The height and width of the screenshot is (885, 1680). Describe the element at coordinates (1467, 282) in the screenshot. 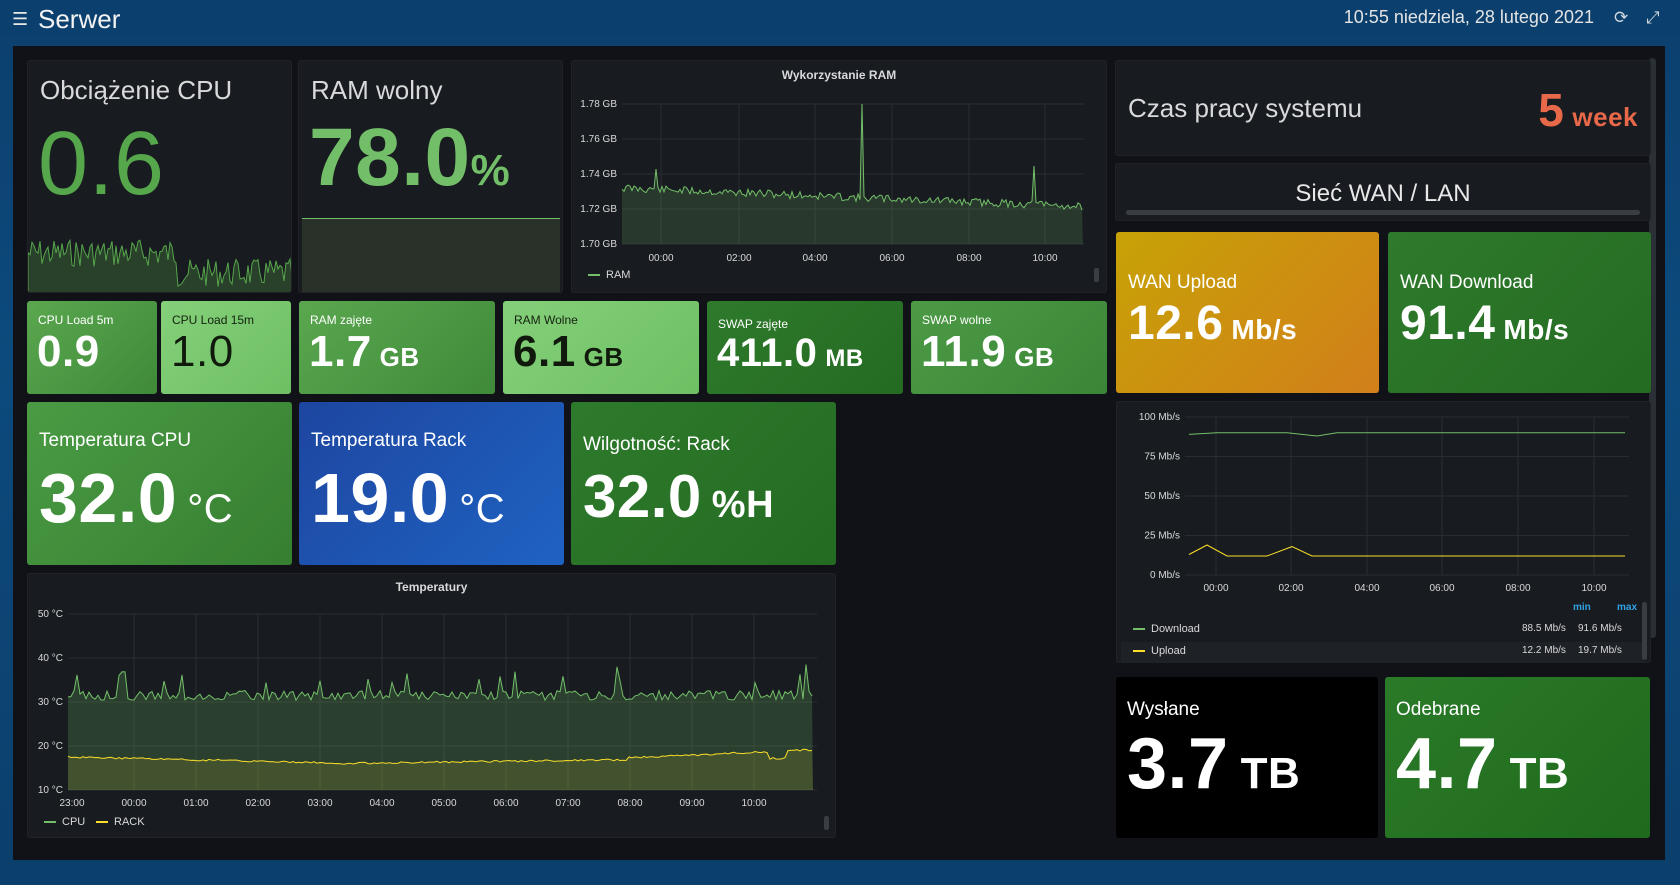

I see `panel-title: WAN Download` at that location.